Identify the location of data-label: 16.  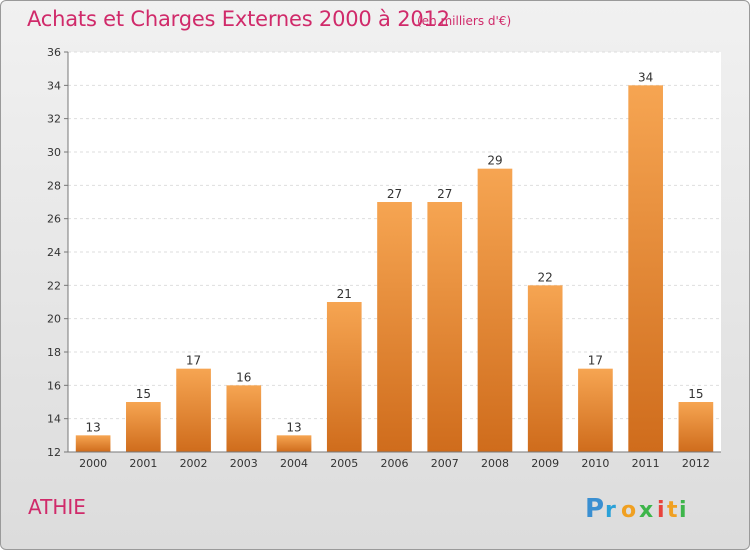
(243, 377).